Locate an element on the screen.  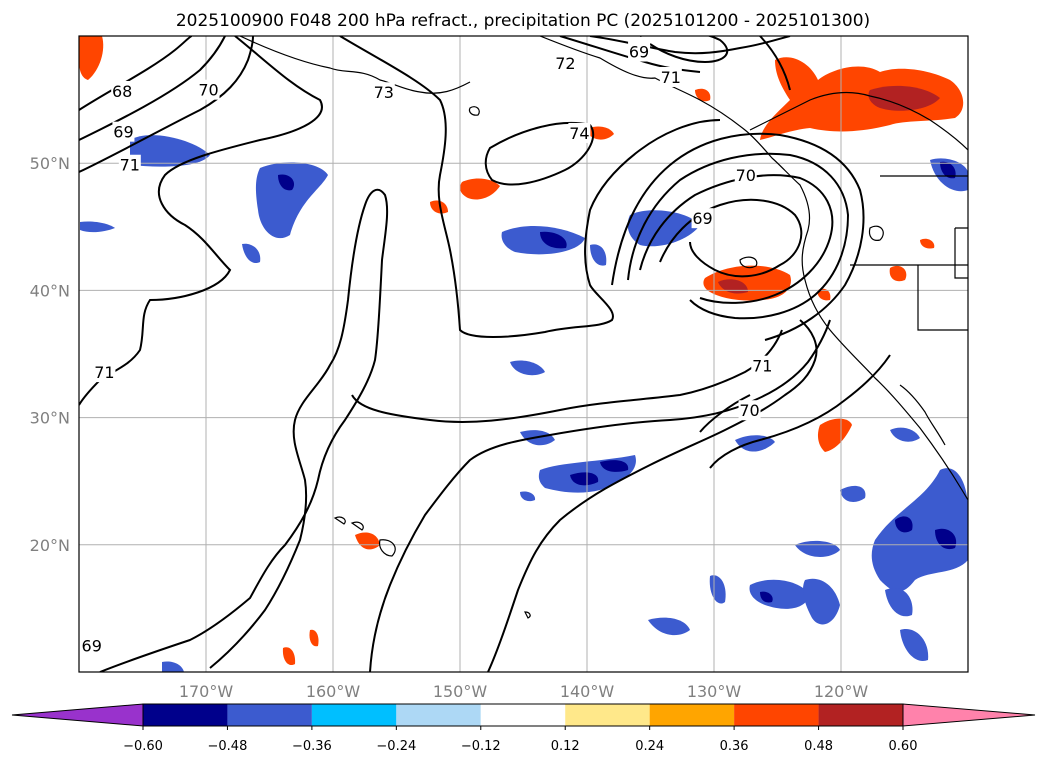
lat-tick-label: 20°N is located at coordinates (50, 545).